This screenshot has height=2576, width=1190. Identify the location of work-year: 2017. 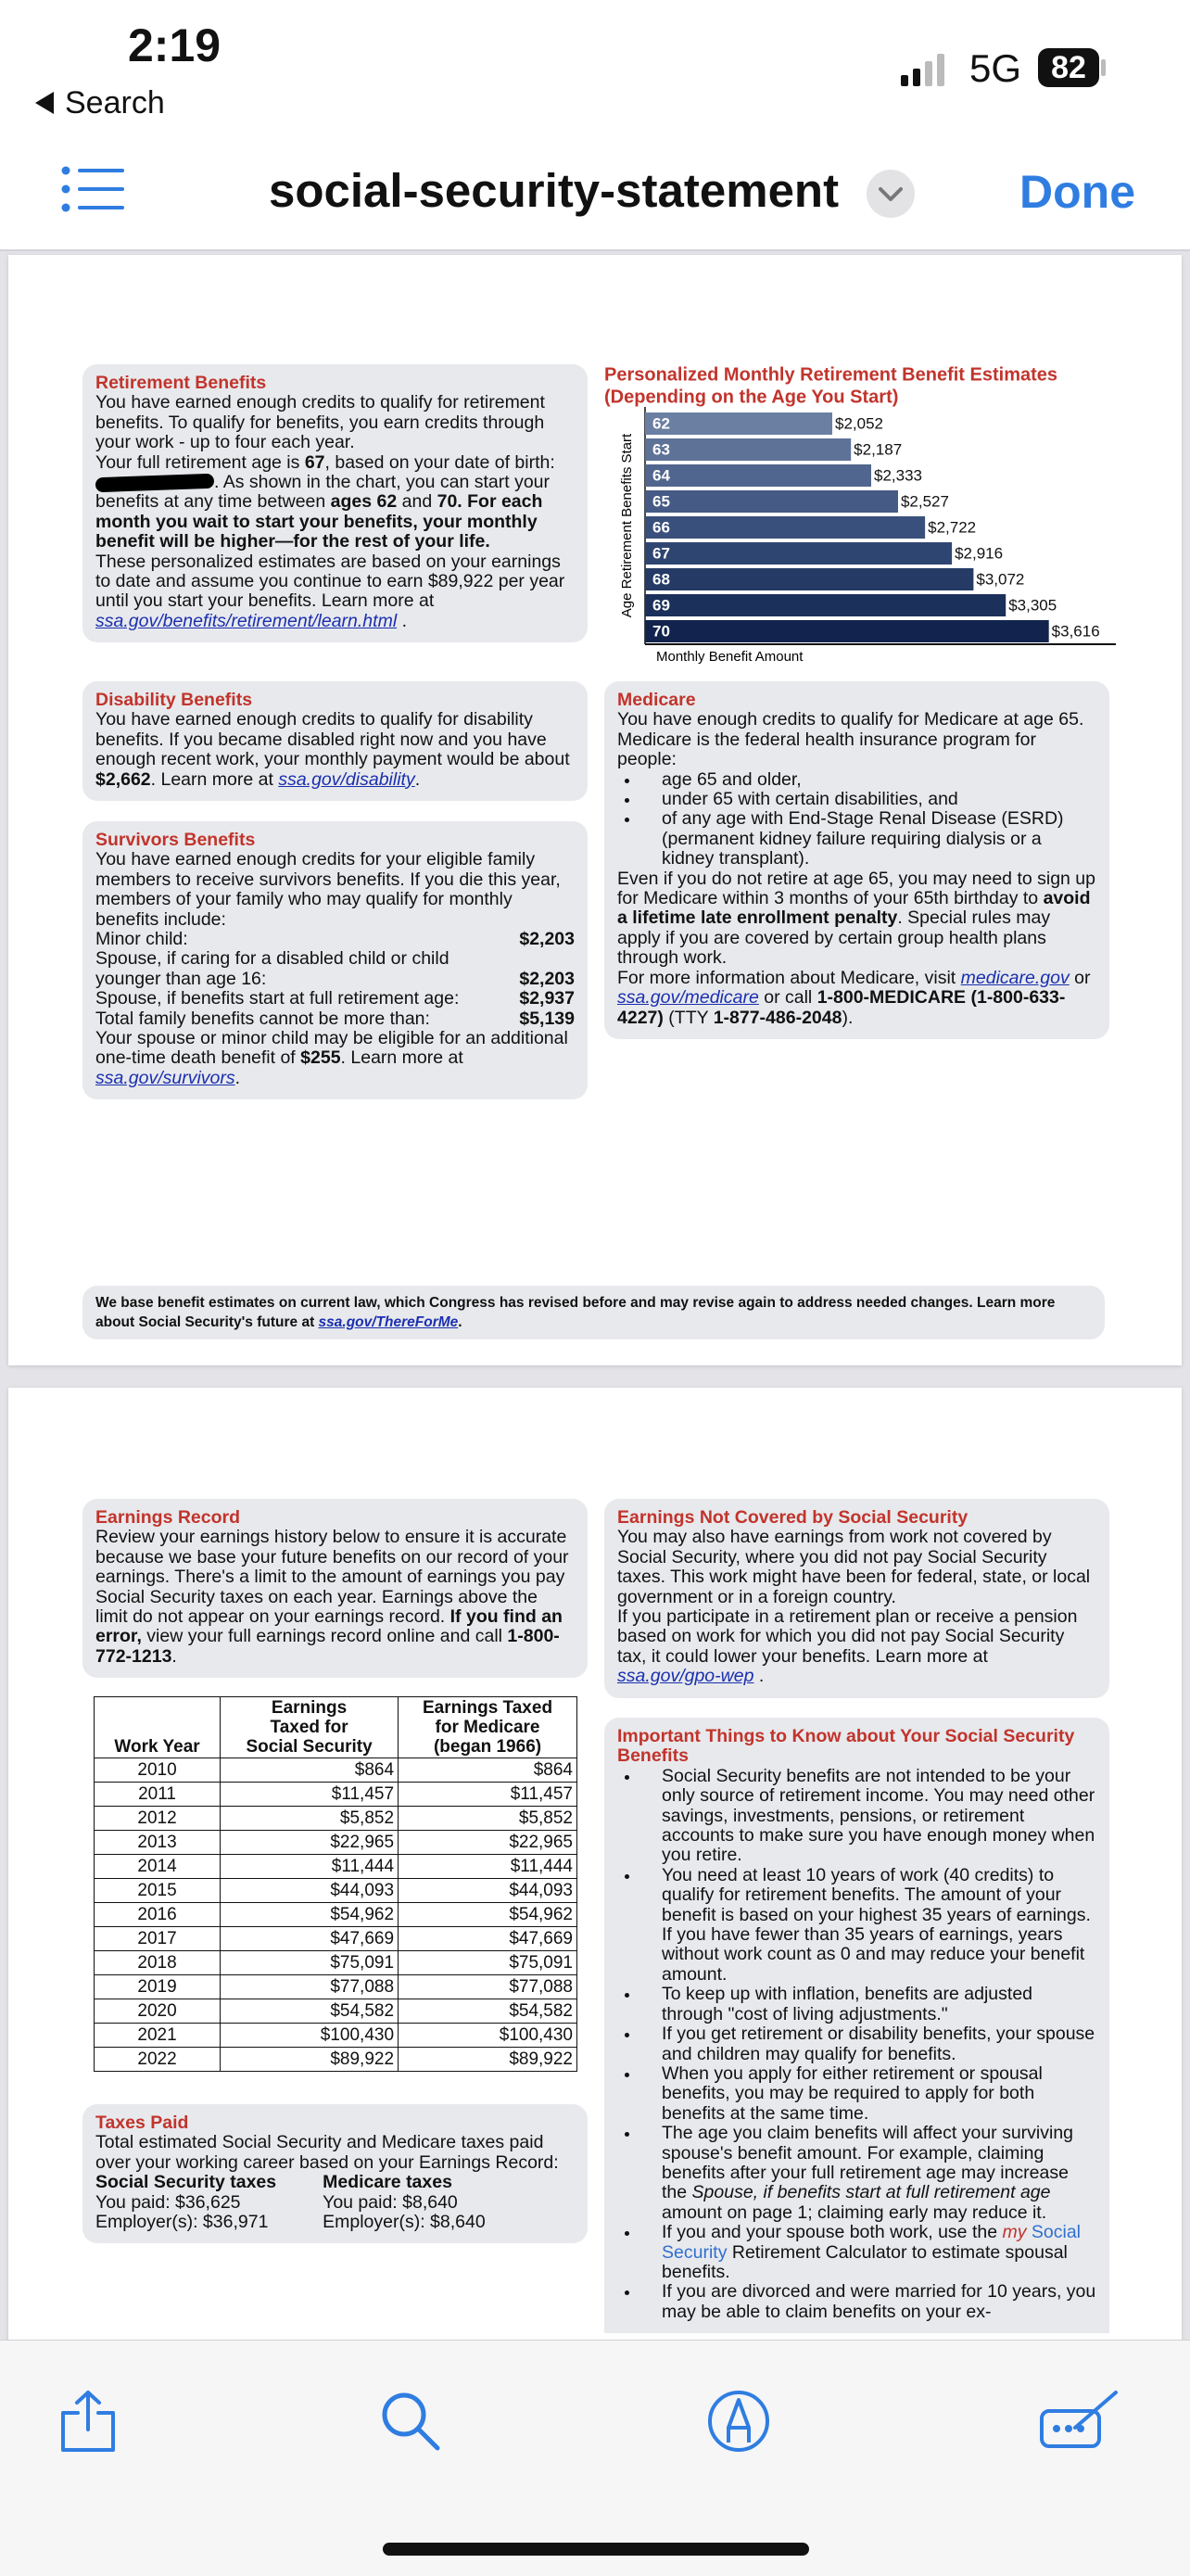
(157, 1938).